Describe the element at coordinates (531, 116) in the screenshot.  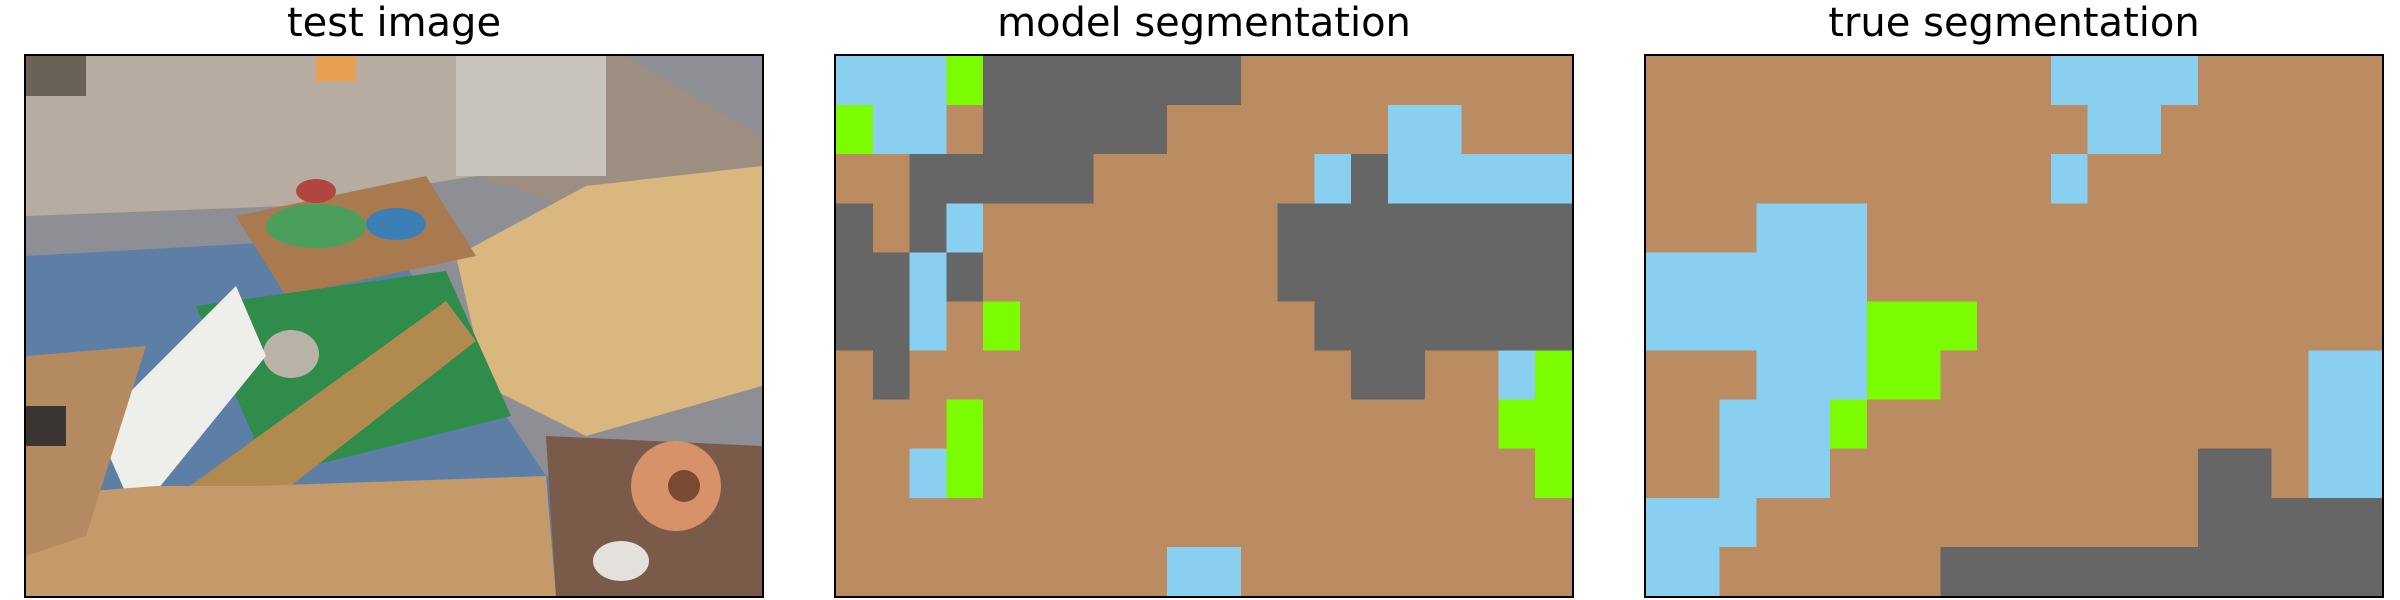
I see `white-box` at that location.